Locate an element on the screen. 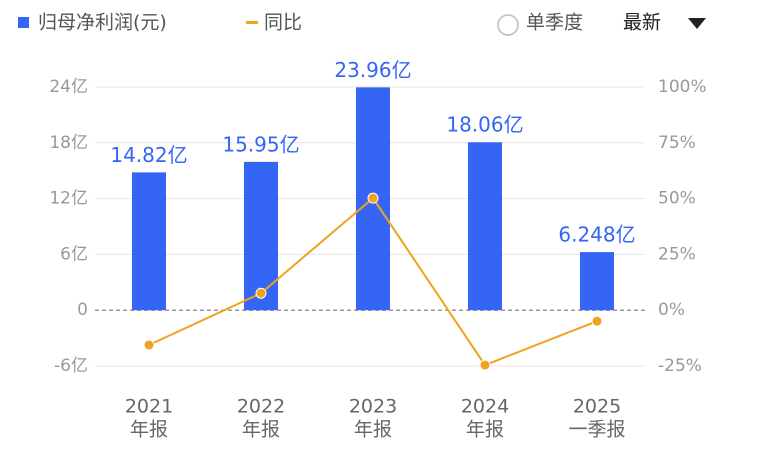 This screenshot has height=450, width=757. legend-label: 同比 is located at coordinates (283, 23).